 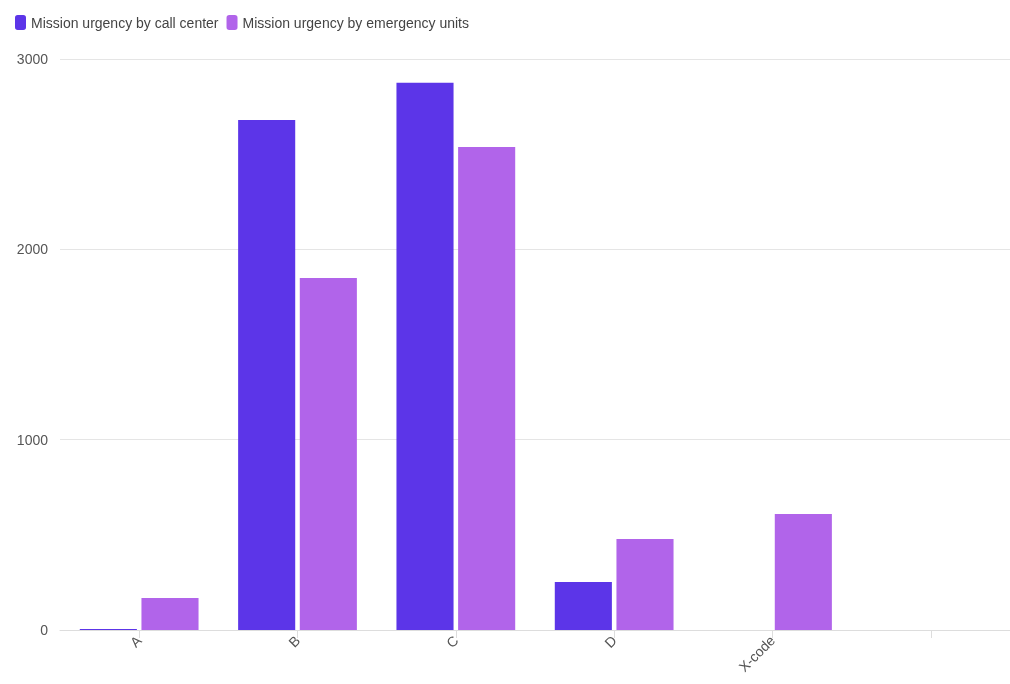 I want to click on y-tick-label: 1000, so click(x=32, y=439).